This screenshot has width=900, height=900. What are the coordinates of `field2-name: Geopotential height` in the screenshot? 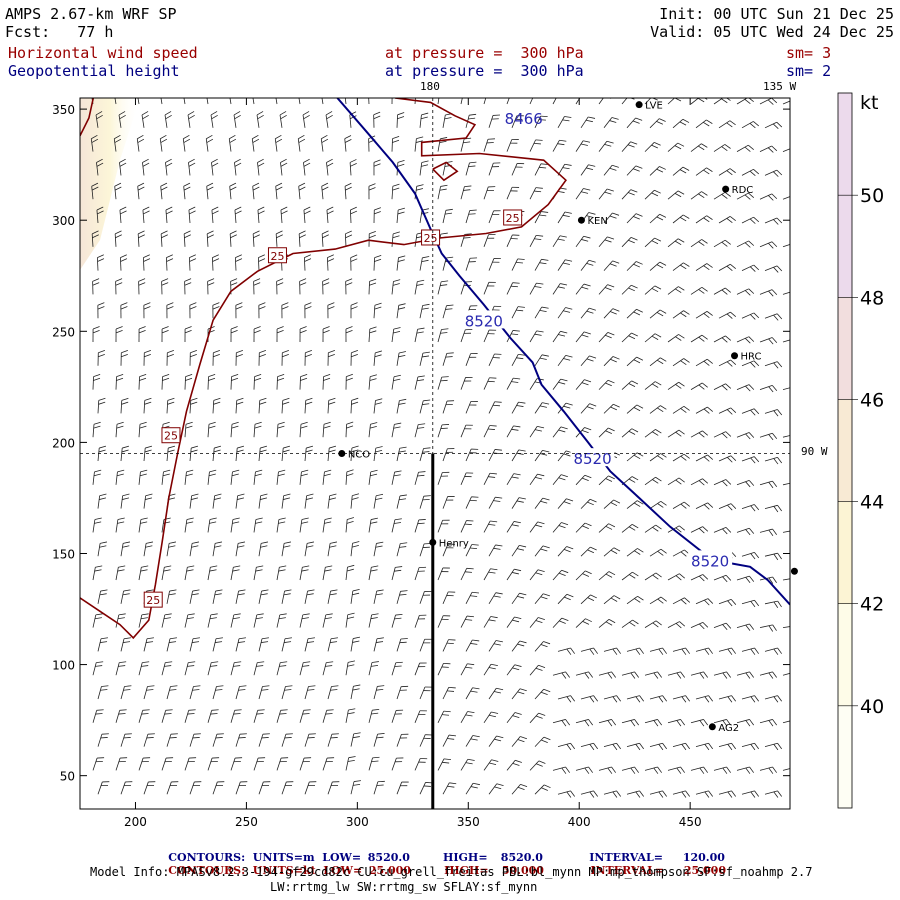 It's located at (94, 71).